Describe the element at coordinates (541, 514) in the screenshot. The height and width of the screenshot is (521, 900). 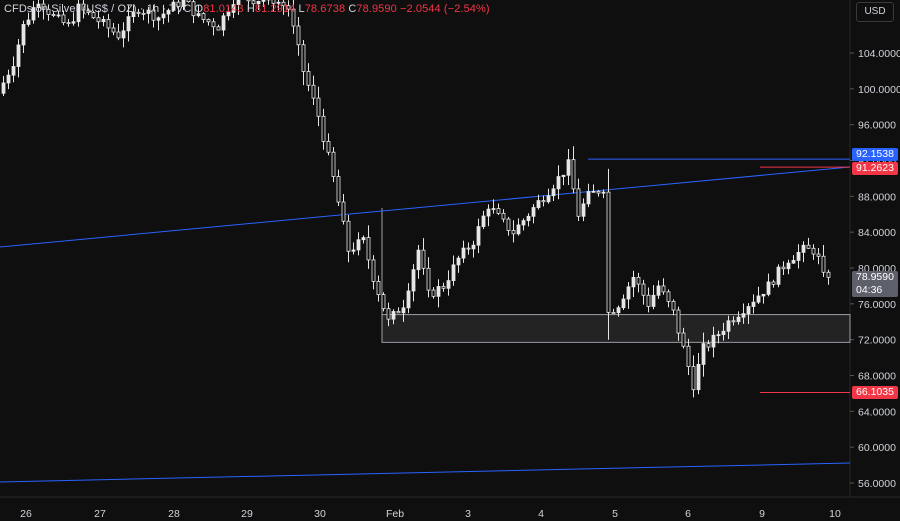
I see `x-tick-label: 4` at that location.